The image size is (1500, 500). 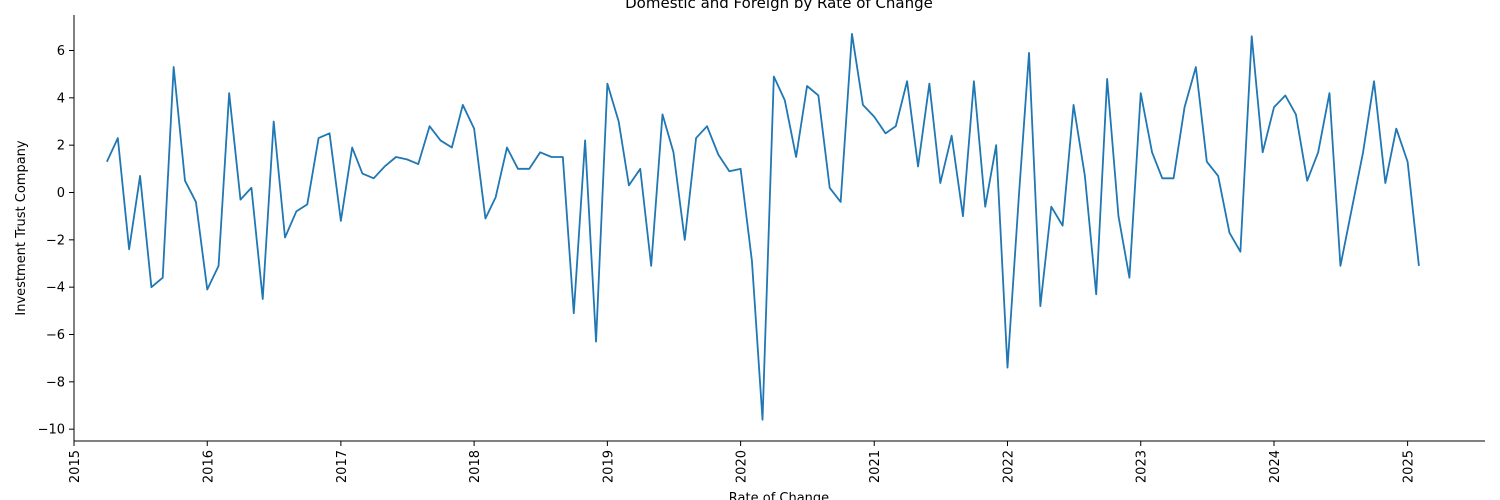 What do you see at coordinates (779, 495) in the screenshot?
I see `x-axis-title: Rate of Change` at bounding box center [779, 495].